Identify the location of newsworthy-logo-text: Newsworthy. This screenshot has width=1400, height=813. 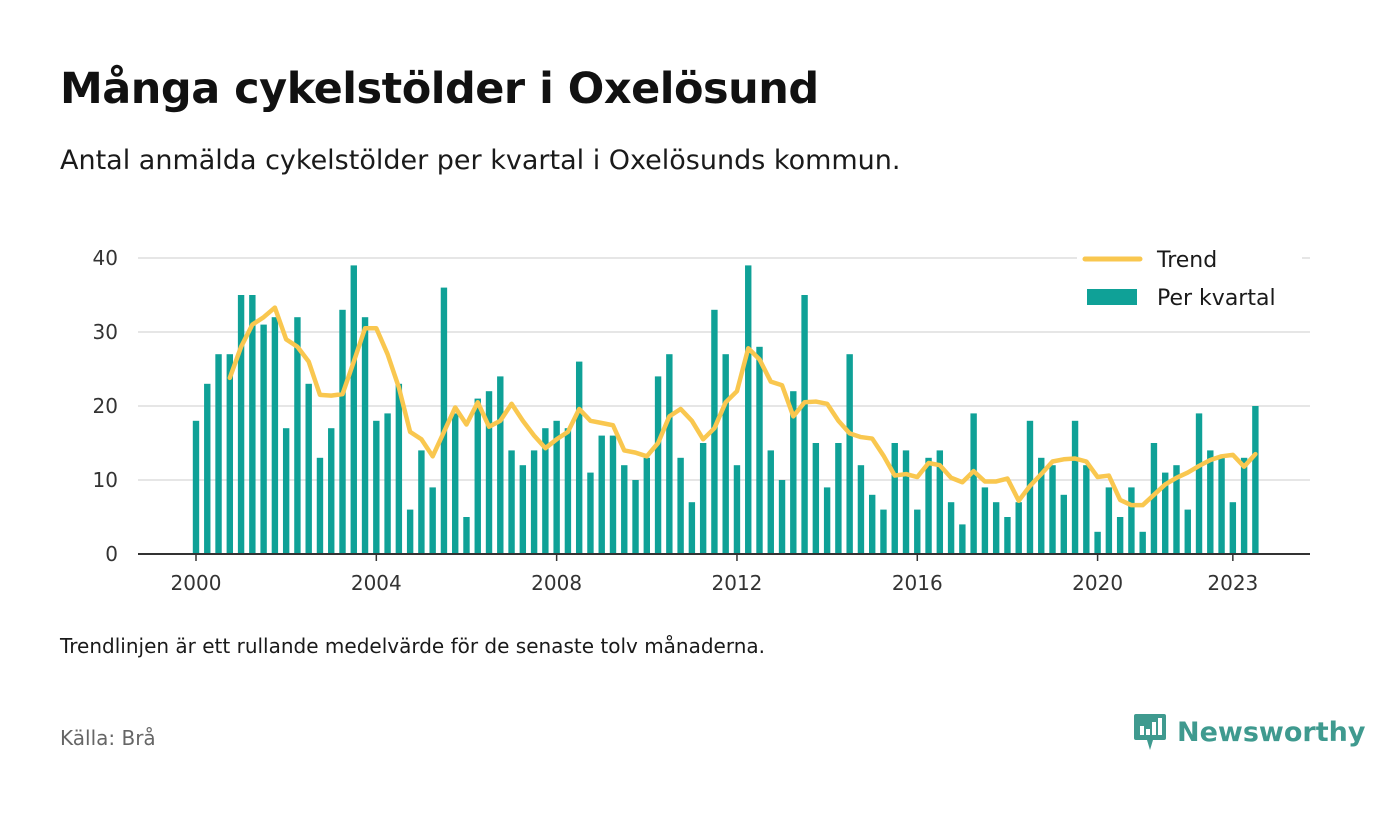
(1271, 732).